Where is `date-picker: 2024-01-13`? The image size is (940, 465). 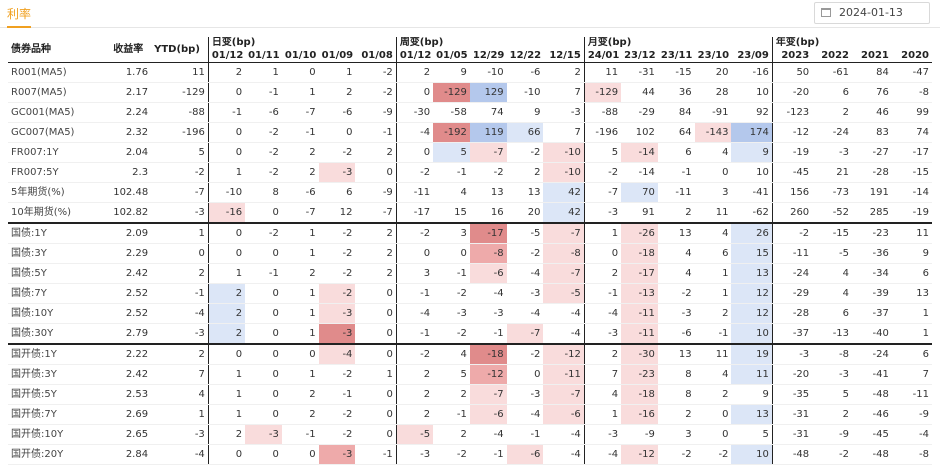
date-picker: 2024-01-13 is located at coordinates (872, 13).